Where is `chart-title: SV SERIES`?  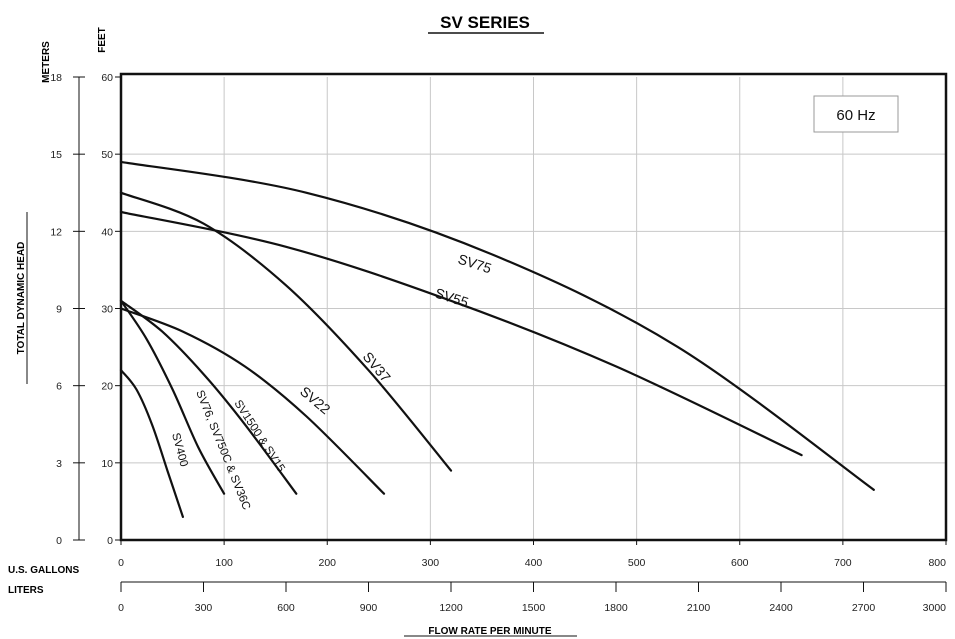 chart-title: SV SERIES is located at coordinates (485, 22).